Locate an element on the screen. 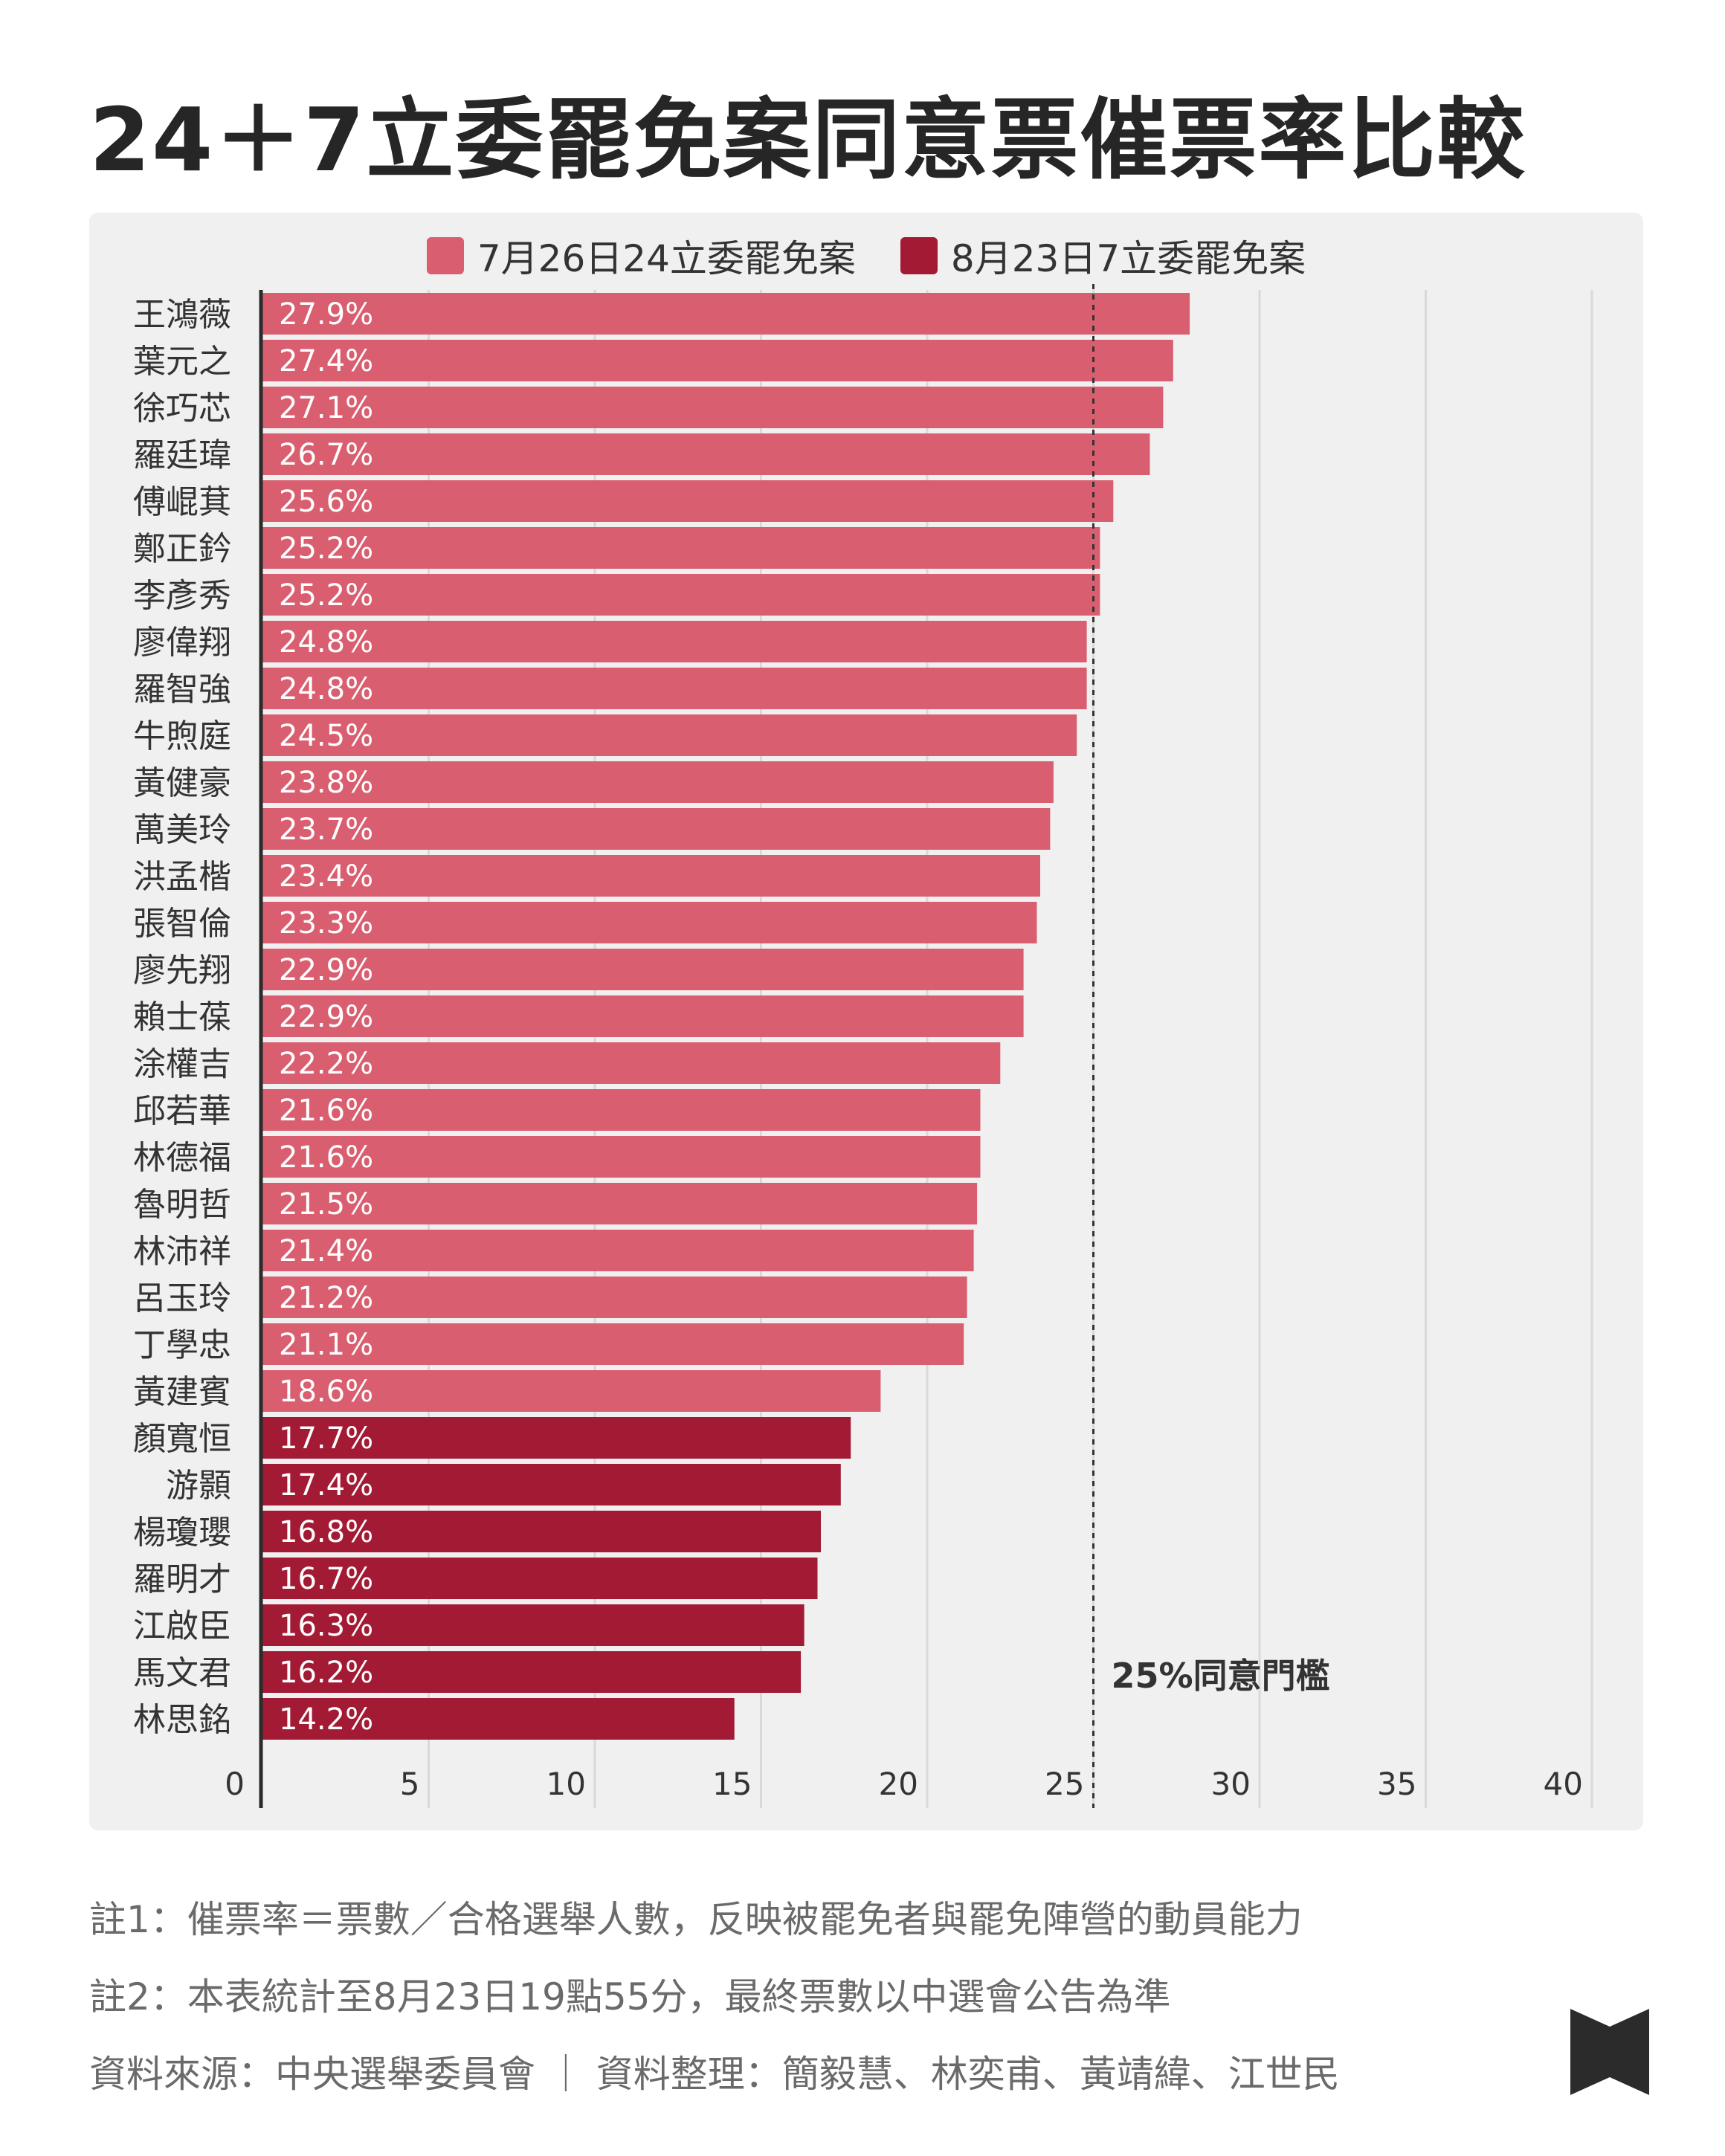  category-label: 張智倫 is located at coordinates (182, 924).